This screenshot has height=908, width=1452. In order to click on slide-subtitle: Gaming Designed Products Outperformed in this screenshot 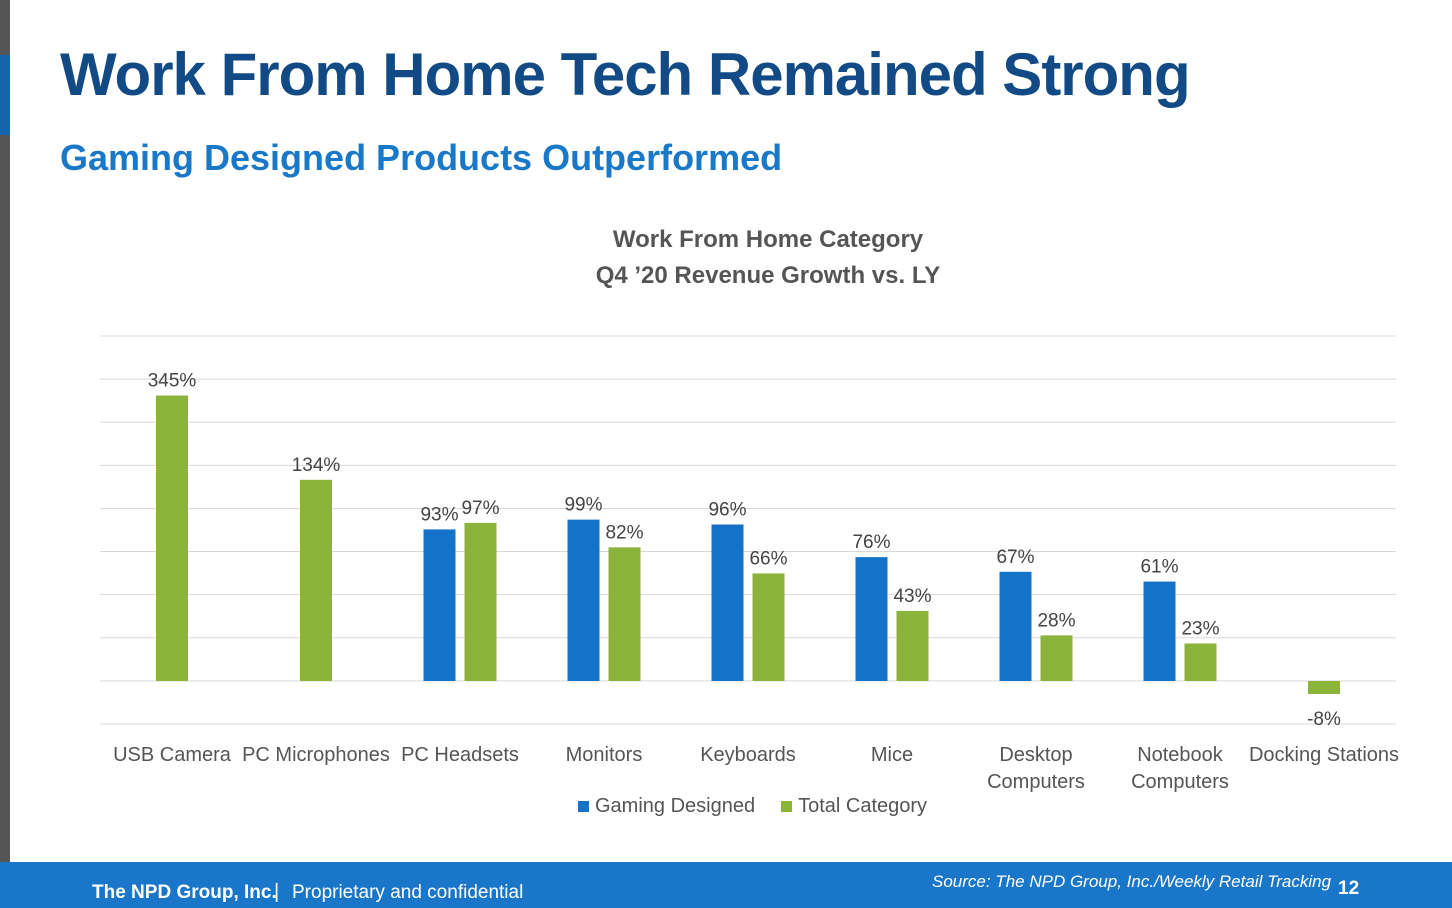, I will do `click(421, 157)`.